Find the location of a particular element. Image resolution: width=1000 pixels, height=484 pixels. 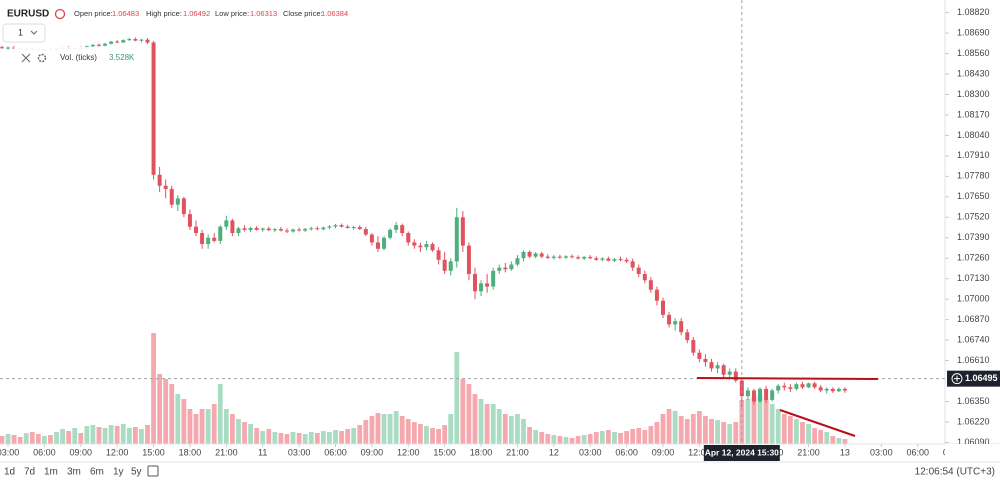

y-tick-label: 1.08170 is located at coordinates (973, 114).